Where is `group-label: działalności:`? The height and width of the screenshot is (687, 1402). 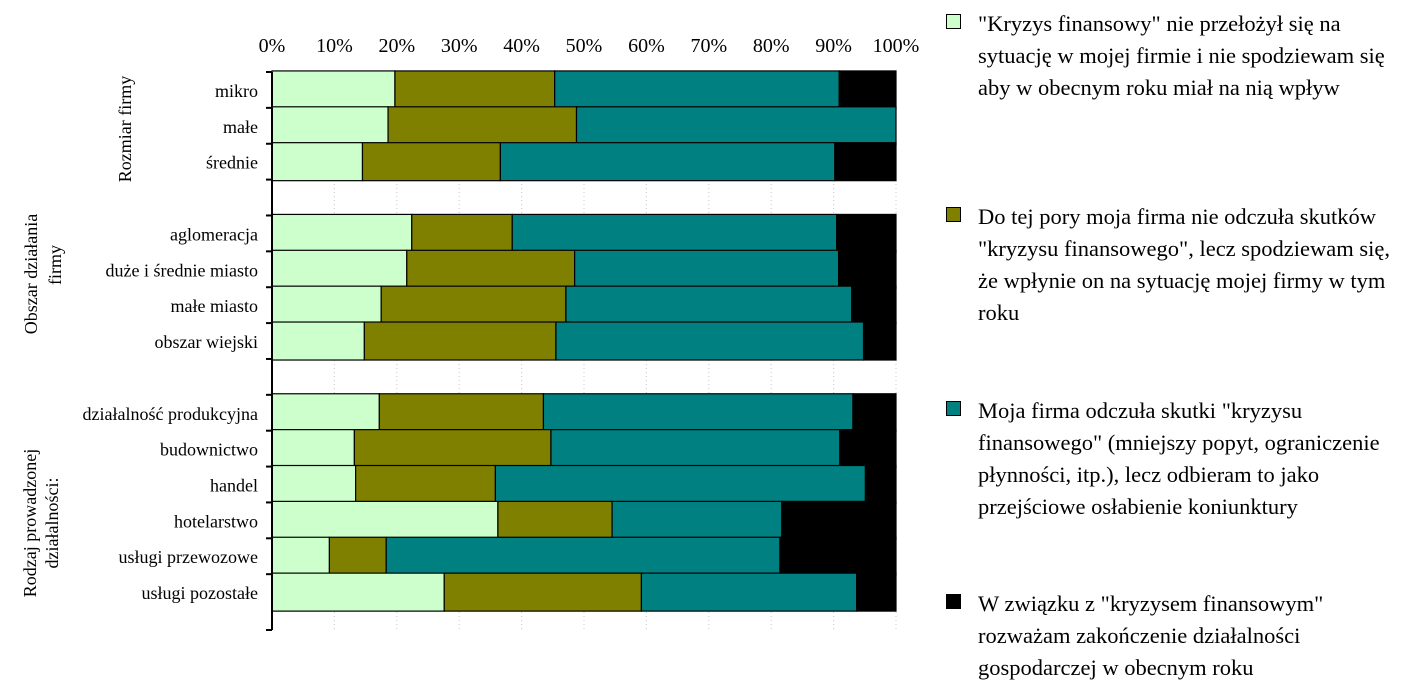
group-label: działalności: is located at coordinates (52, 523).